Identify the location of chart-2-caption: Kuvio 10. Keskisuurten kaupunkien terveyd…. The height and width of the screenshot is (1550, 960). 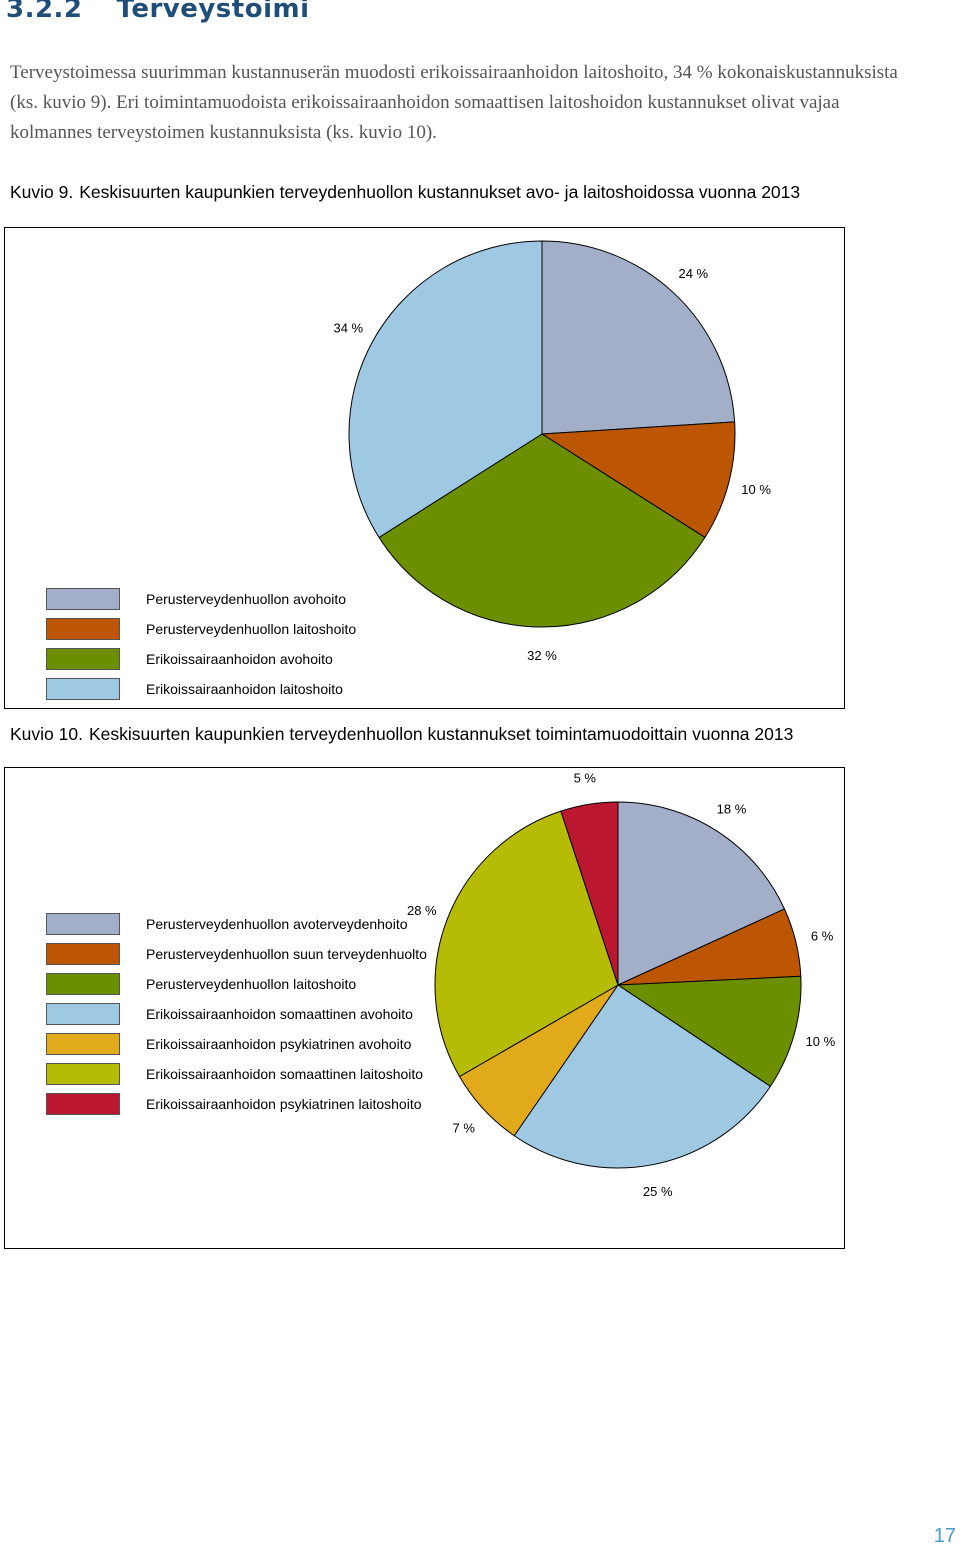
(450, 734).